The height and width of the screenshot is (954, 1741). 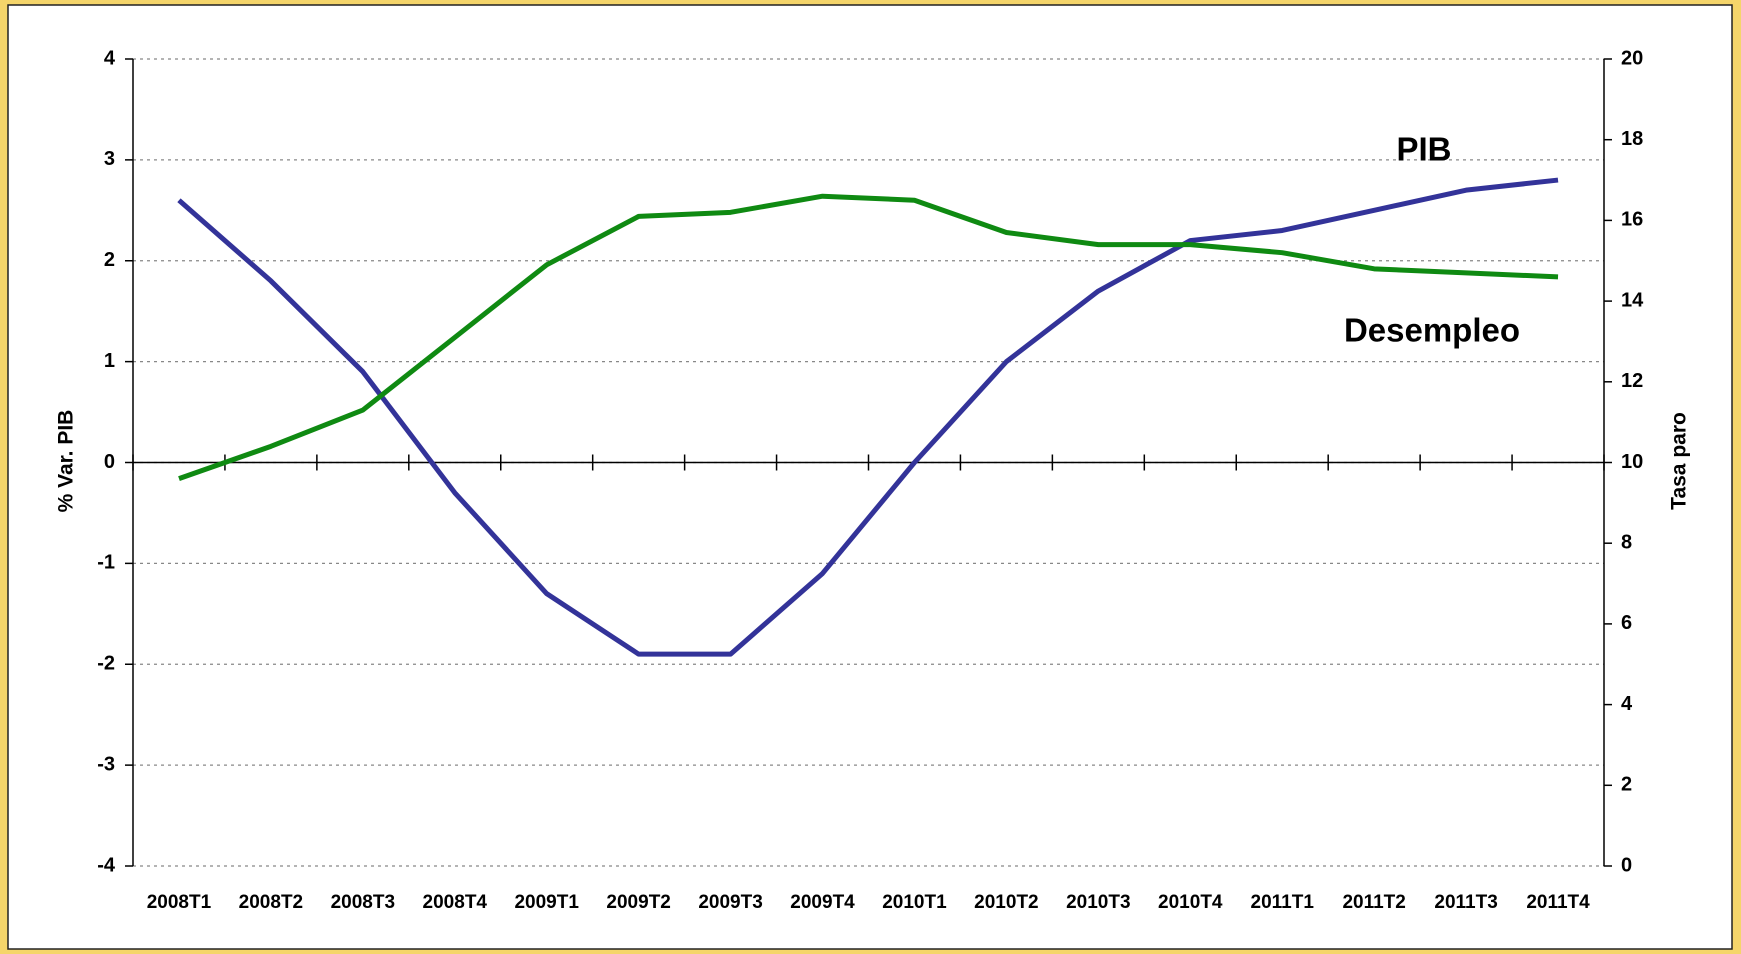 What do you see at coordinates (546, 902) in the screenshot?
I see `x-tick-label: 2009T1` at bounding box center [546, 902].